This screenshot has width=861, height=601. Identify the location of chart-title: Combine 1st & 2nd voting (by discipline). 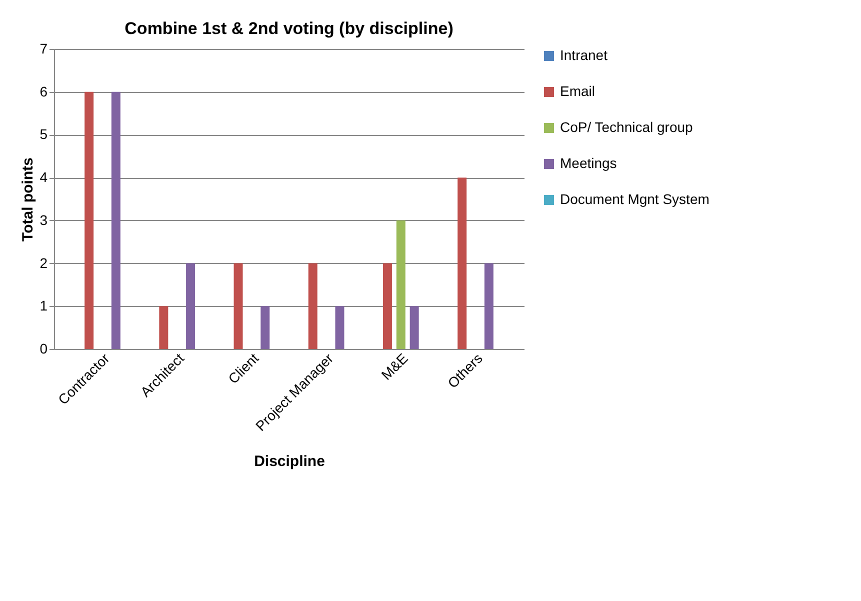
(289, 28).